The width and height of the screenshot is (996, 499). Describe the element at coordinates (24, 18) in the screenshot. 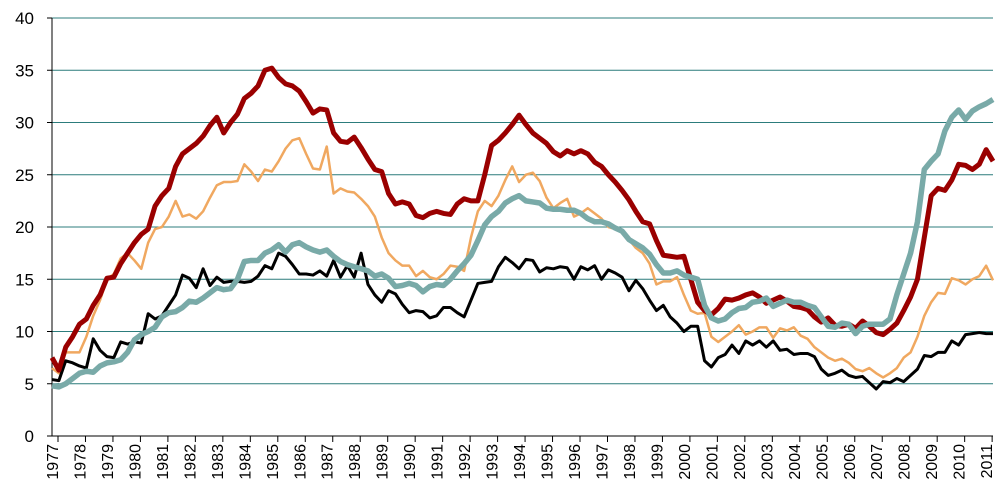

I see `y-tick-label: 40` at that location.